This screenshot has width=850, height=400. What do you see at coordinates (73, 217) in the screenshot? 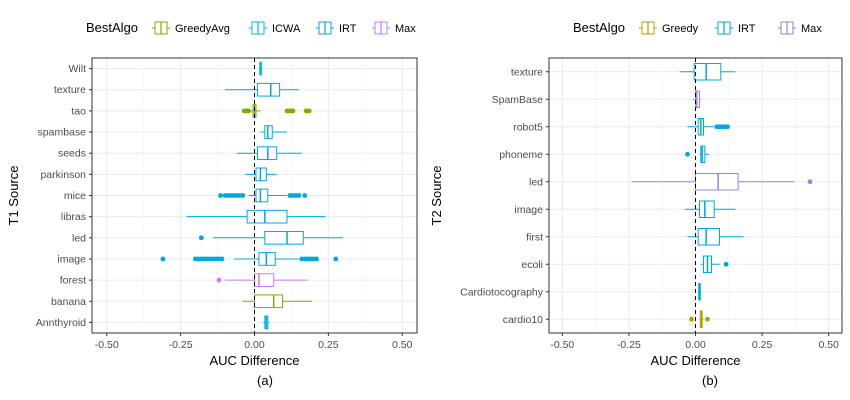
I see `y-tick-label-a-libras: libras` at bounding box center [73, 217].